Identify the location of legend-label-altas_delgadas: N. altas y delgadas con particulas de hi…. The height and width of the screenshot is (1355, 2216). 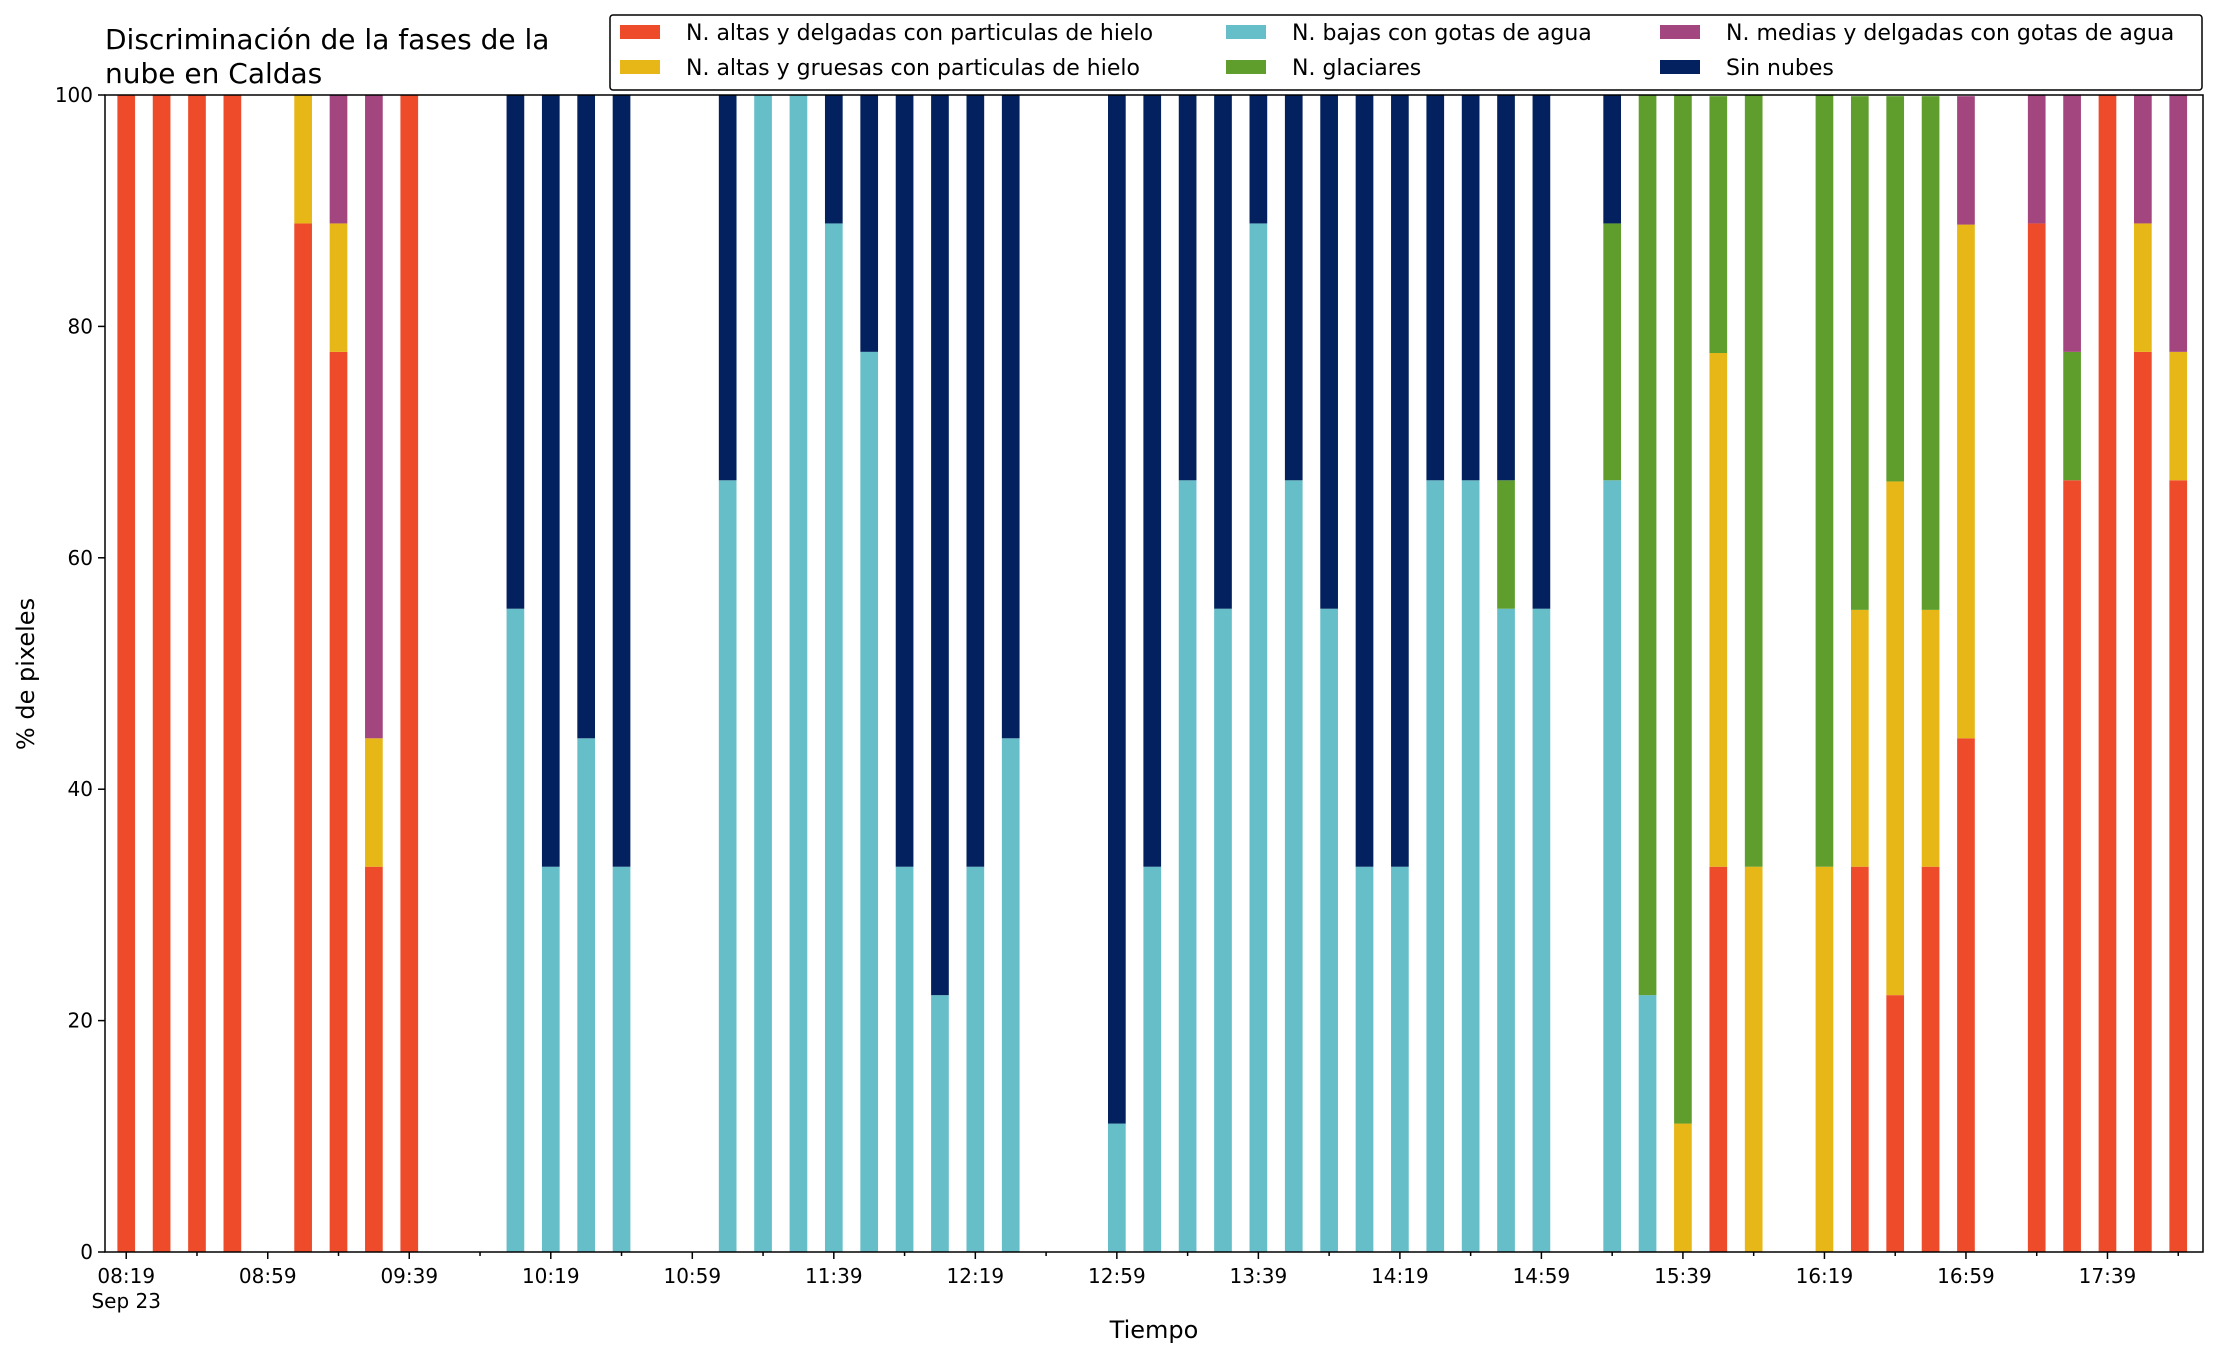
(919, 33).